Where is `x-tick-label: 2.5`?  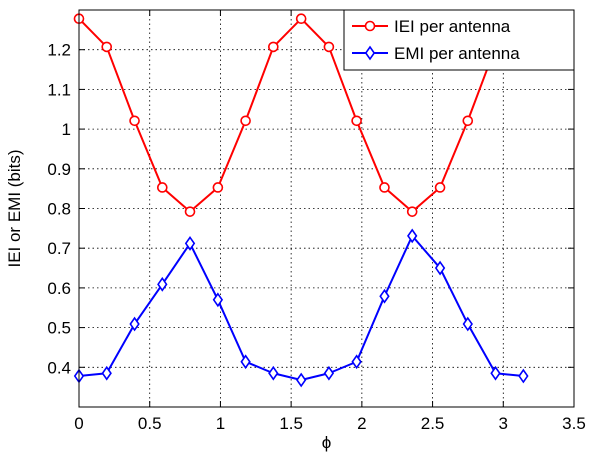 x-tick-label: 2.5 is located at coordinates (433, 423).